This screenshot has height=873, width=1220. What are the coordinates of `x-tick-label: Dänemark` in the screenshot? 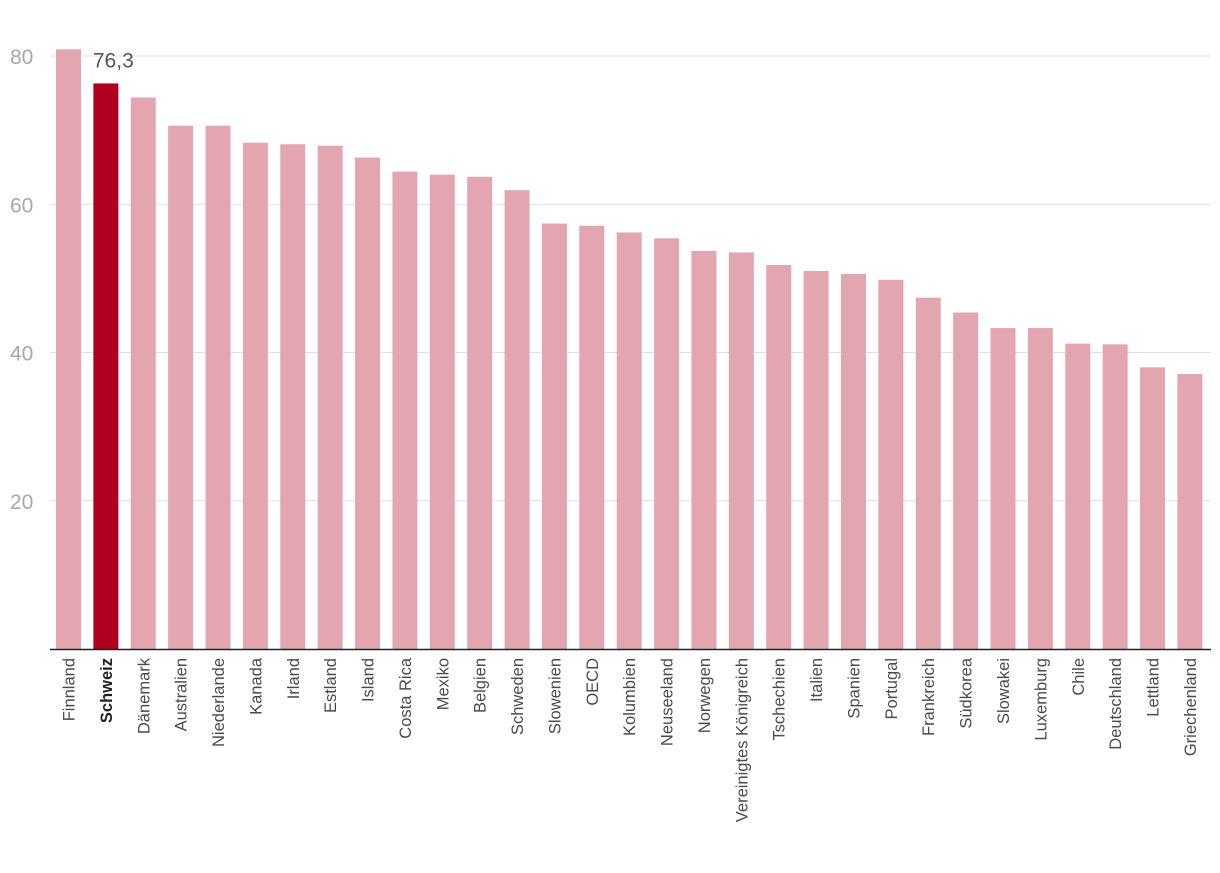 It's located at (144, 695).